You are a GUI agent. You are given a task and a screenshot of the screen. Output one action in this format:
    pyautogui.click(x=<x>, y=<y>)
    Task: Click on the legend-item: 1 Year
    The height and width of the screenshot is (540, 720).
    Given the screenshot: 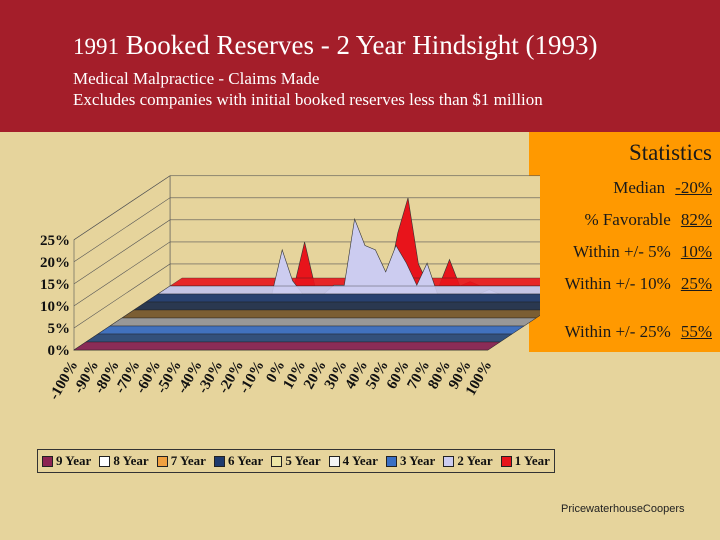 What is the action you would take?
    pyautogui.click(x=525, y=461)
    